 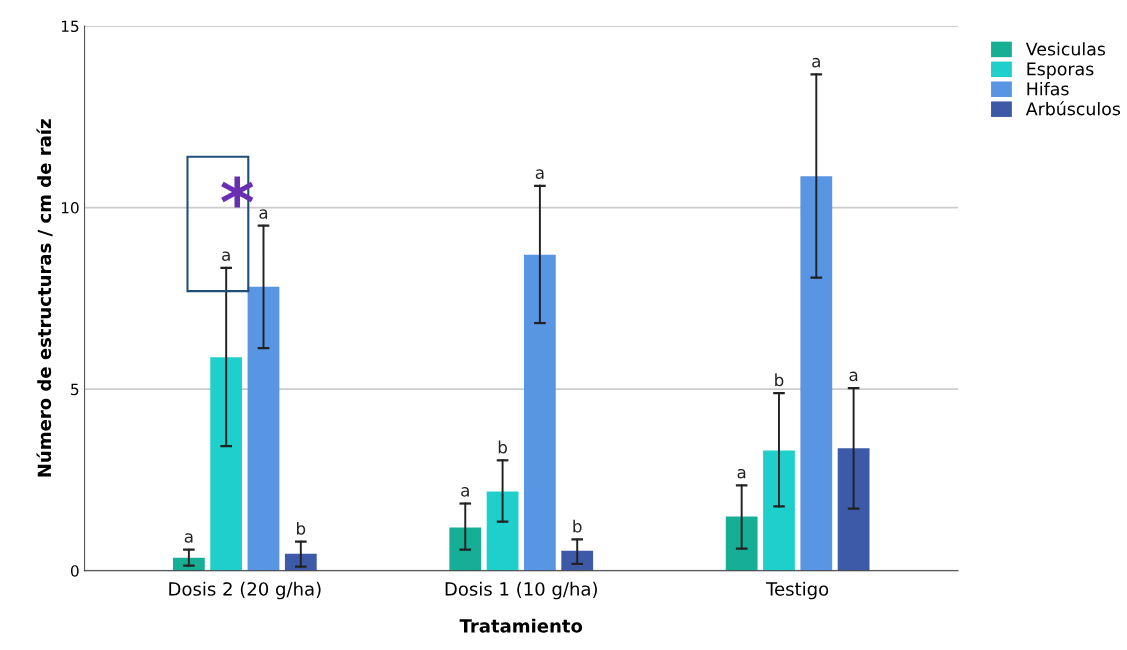 What do you see at coordinates (1048, 89) in the screenshot?
I see `legend-label: Hifas` at bounding box center [1048, 89].